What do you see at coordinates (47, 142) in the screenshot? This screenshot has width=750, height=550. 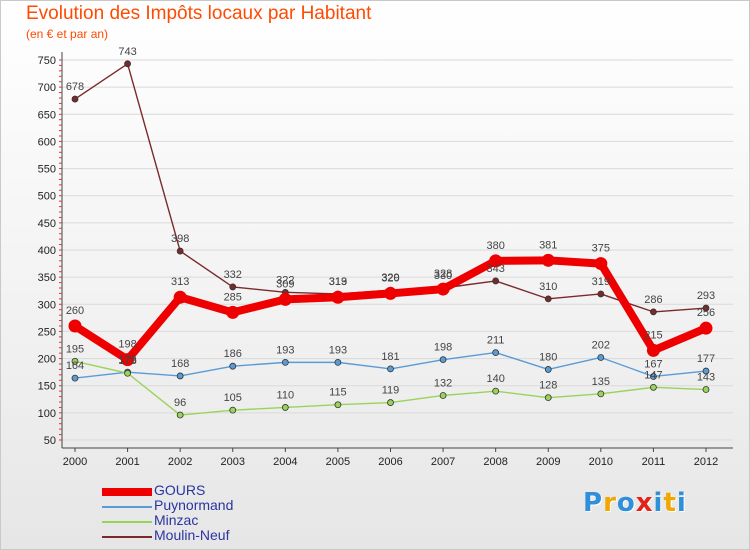 I see `y-tick-label: 600` at bounding box center [47, 142].